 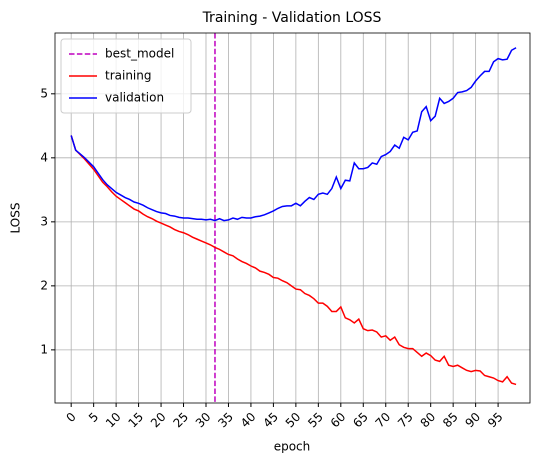 I want to click on x-tick-label: 55, so click(x=315, y=420).